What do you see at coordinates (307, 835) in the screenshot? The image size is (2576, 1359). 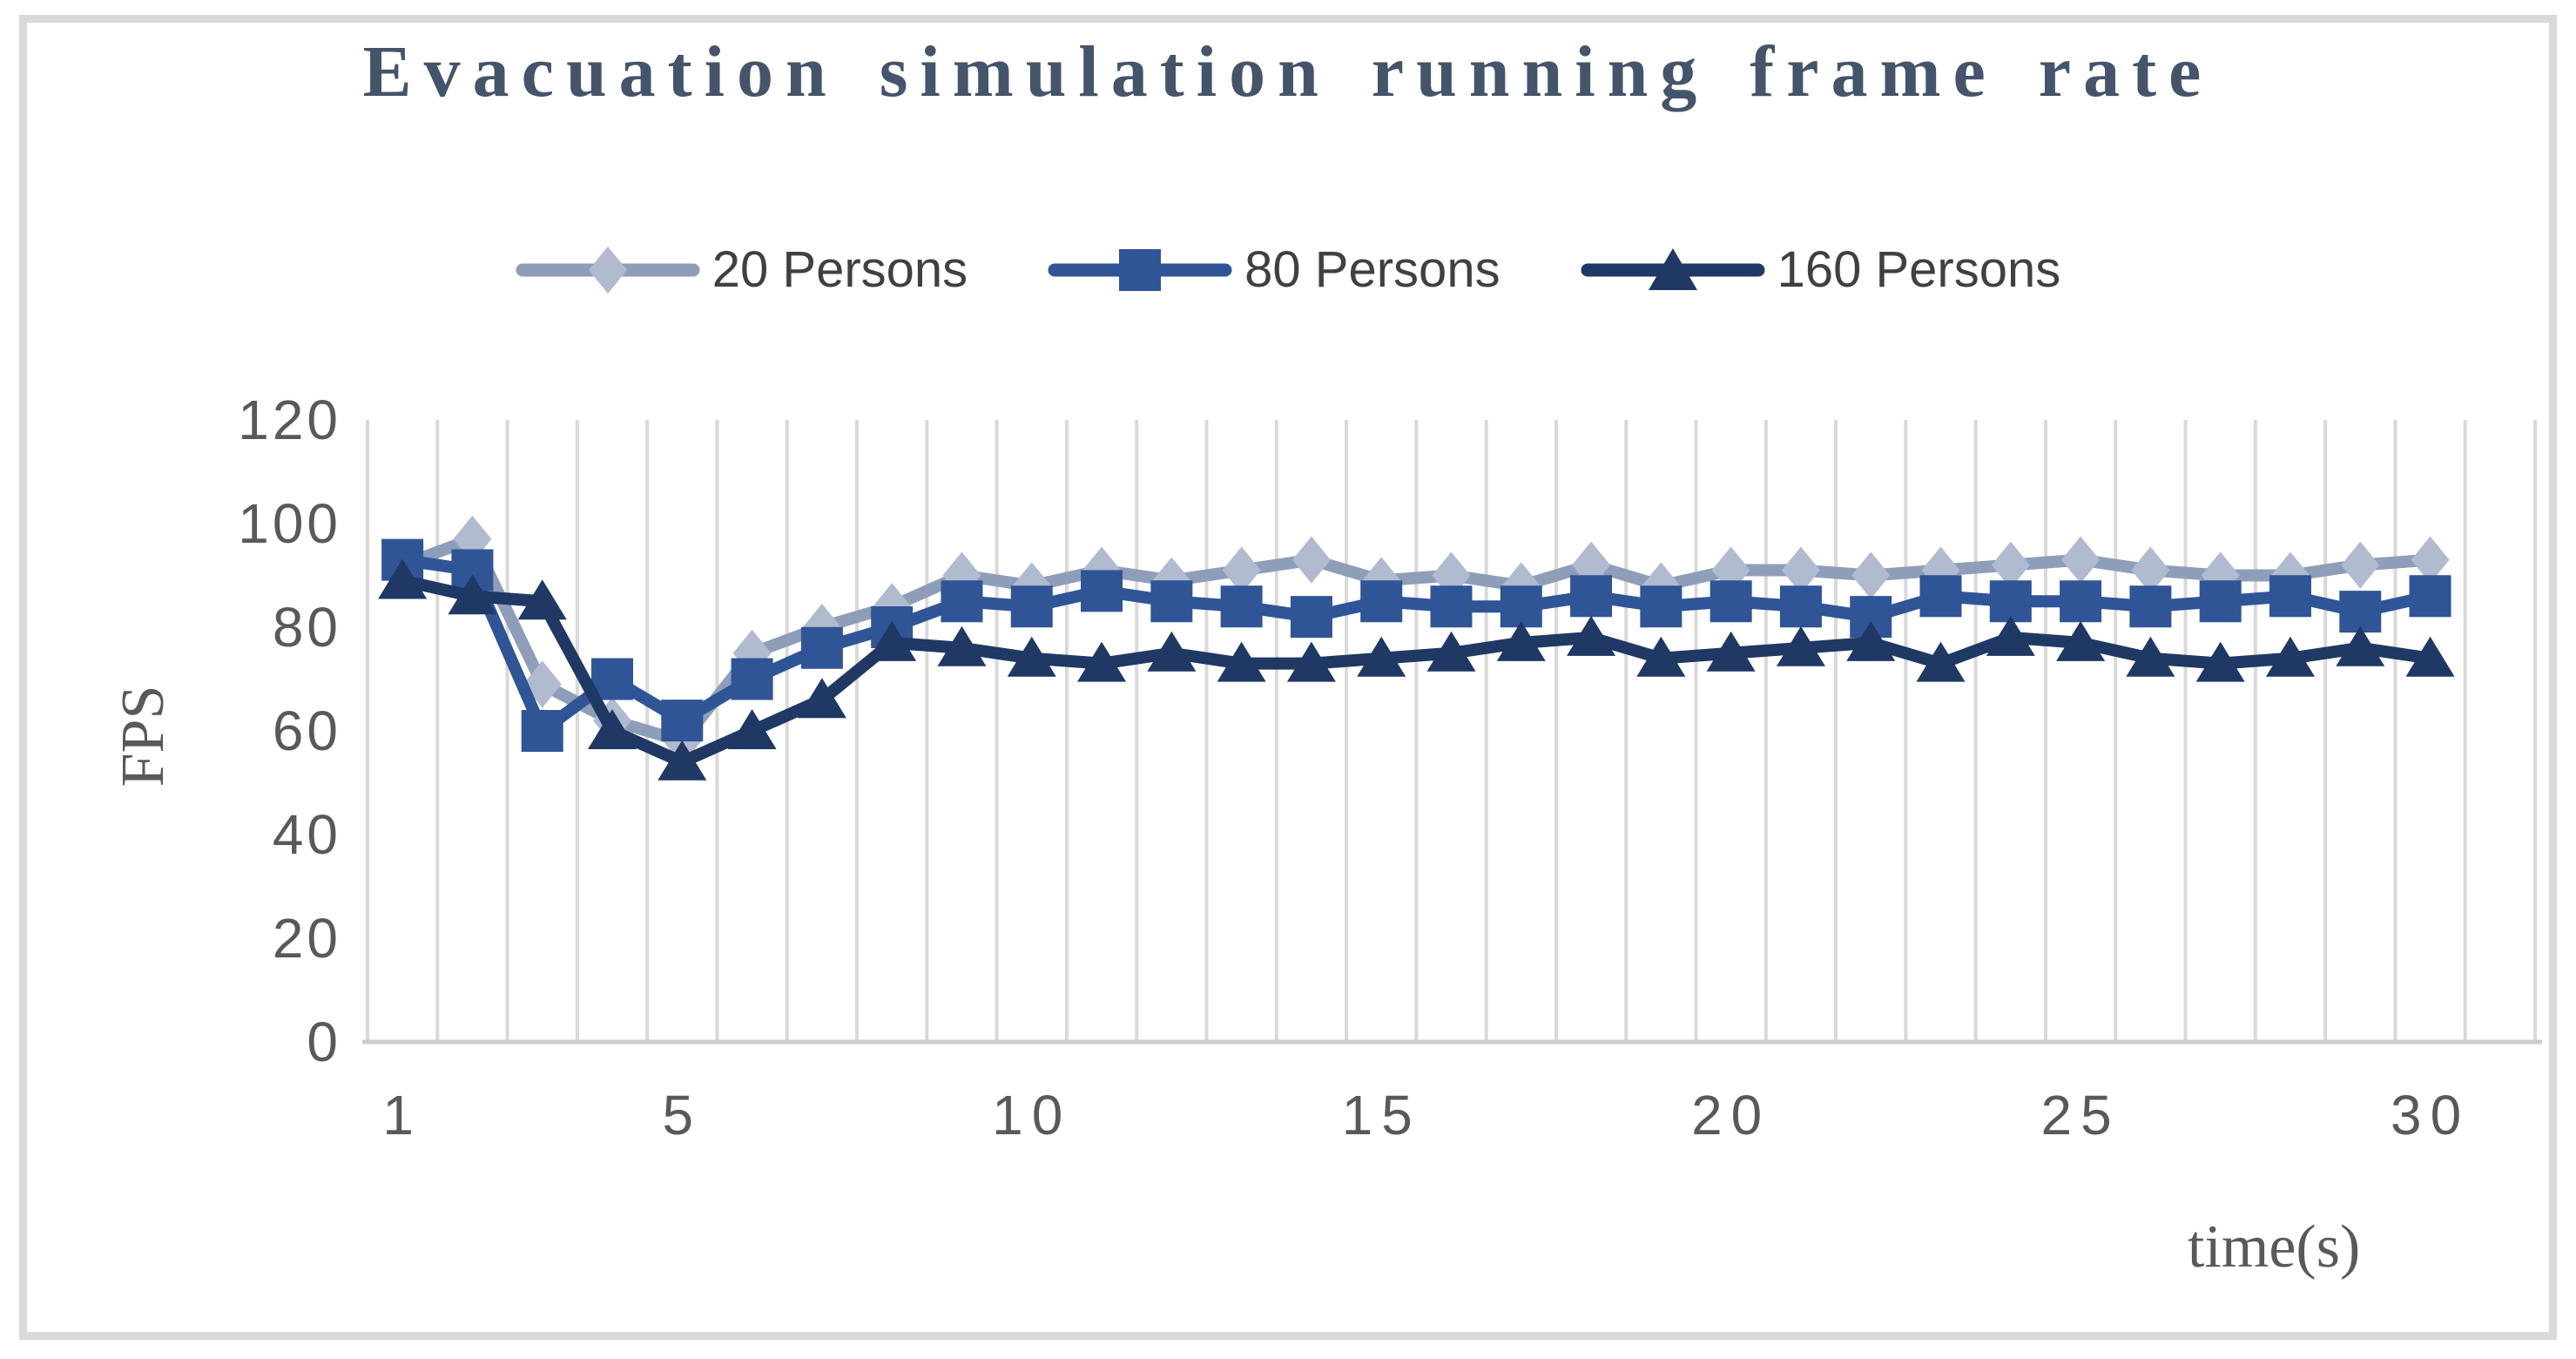 I see `y-tick-label: 40` at bounding box center [307, 835].